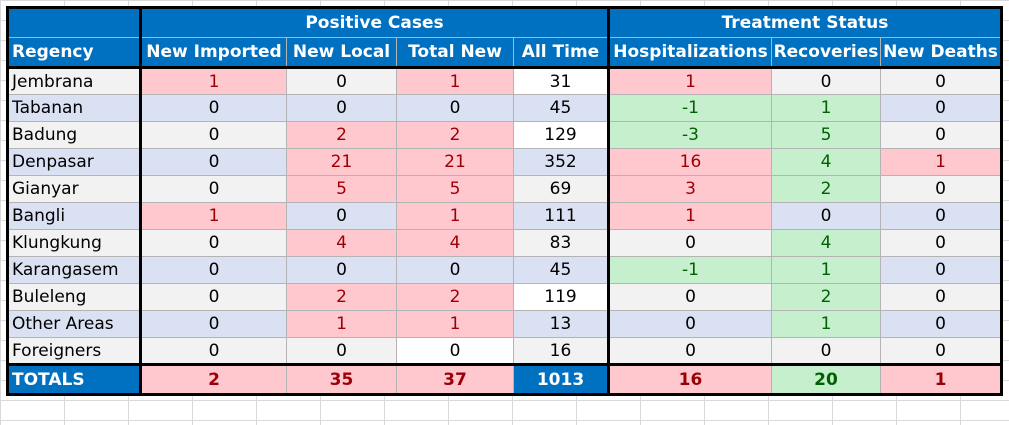 This screenshot has width=1009, height=425. What do you see at coordinates (689, 379) in the screenshot?
I see `total-hospitalizations: 16` at bounding box center [689, 379].